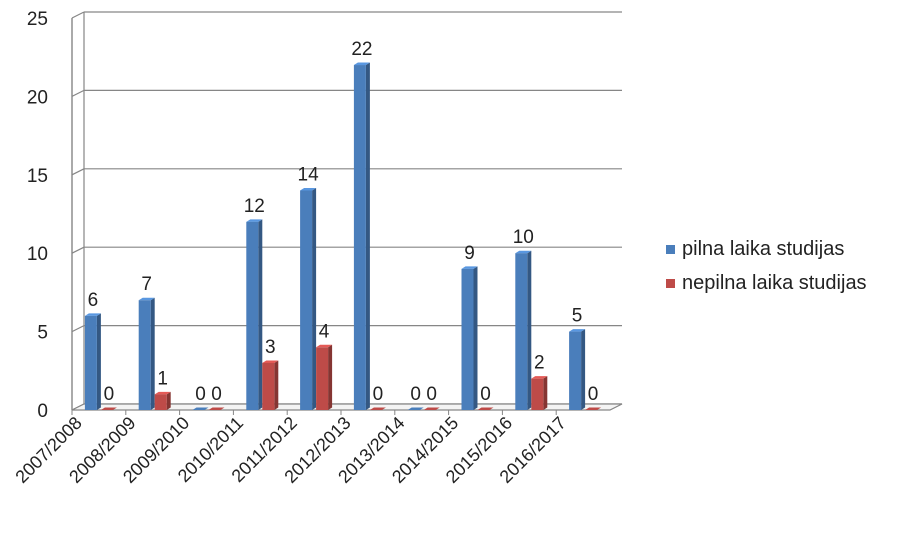 Image resolution: width=920 pixels, height=534 pixels. What do you see at coordinates (254, 206) in the screenshot?
I see `data-label-full-time-2010-2011: 12` at bounding box center [254, 206].